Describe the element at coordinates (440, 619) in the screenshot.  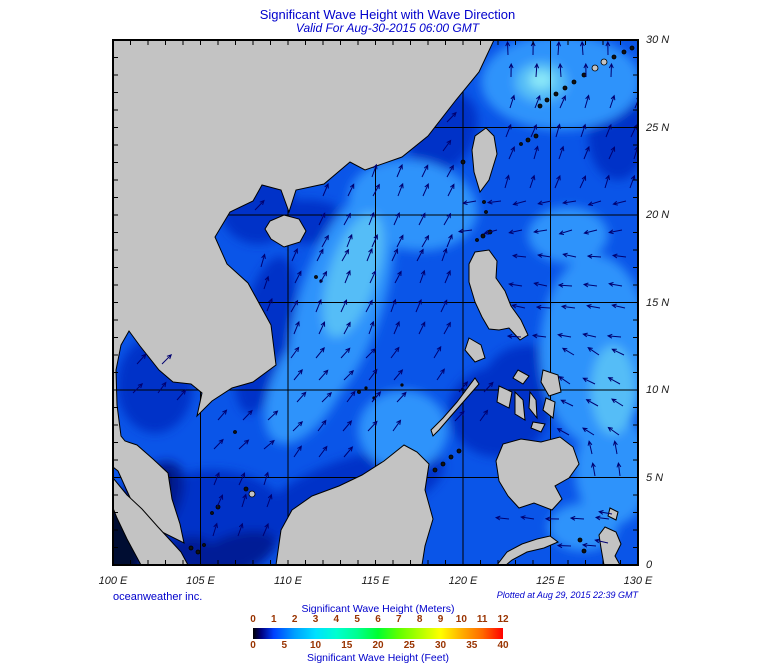
I see `meters-tick-9: 9` at that location.